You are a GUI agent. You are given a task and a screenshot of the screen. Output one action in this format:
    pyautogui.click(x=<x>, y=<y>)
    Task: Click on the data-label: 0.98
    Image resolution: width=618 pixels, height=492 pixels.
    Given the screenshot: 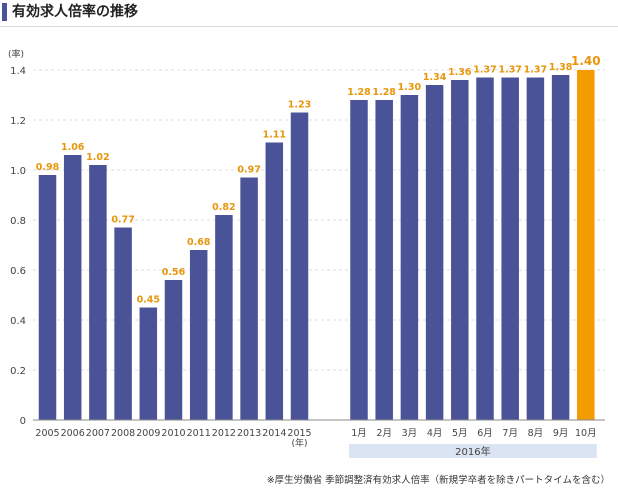 What is the action you would take?
    pyautogui.click(x=48, y=167)
    